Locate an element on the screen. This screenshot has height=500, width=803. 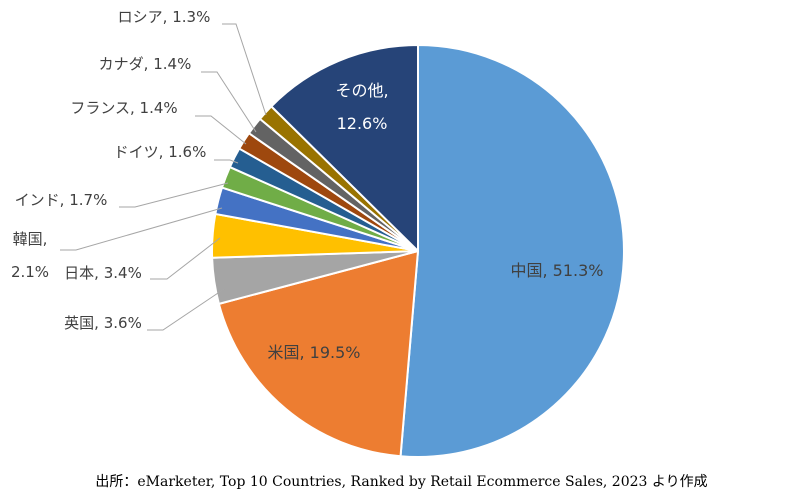
data-label-3: 英国, 3.6% is located at coordinates (103, 323).